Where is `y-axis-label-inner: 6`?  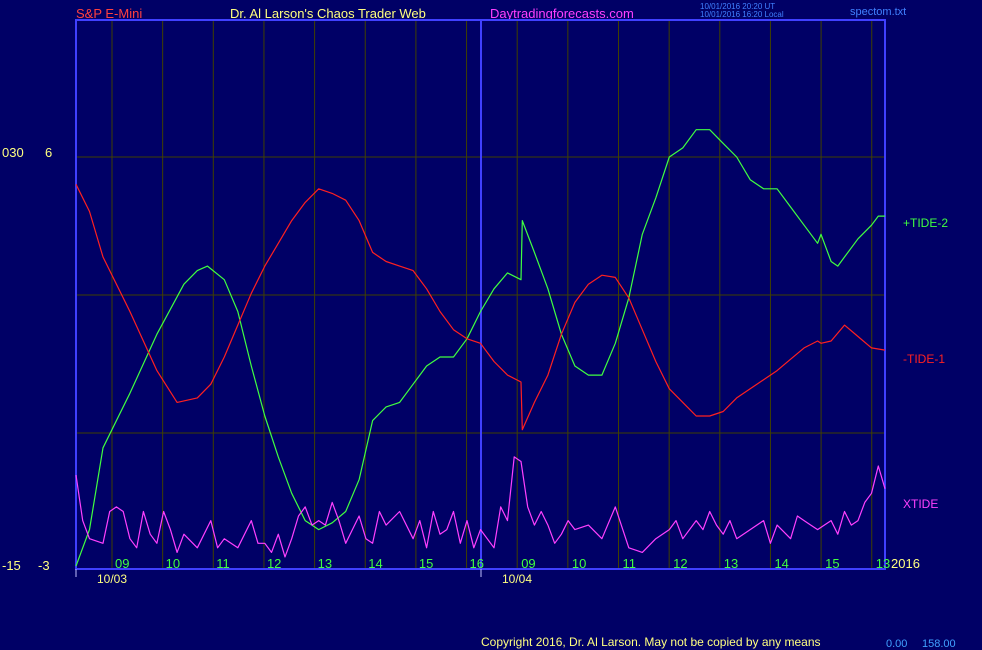
y-axis-label-inner: 6 is located at coordinates (48, 152).